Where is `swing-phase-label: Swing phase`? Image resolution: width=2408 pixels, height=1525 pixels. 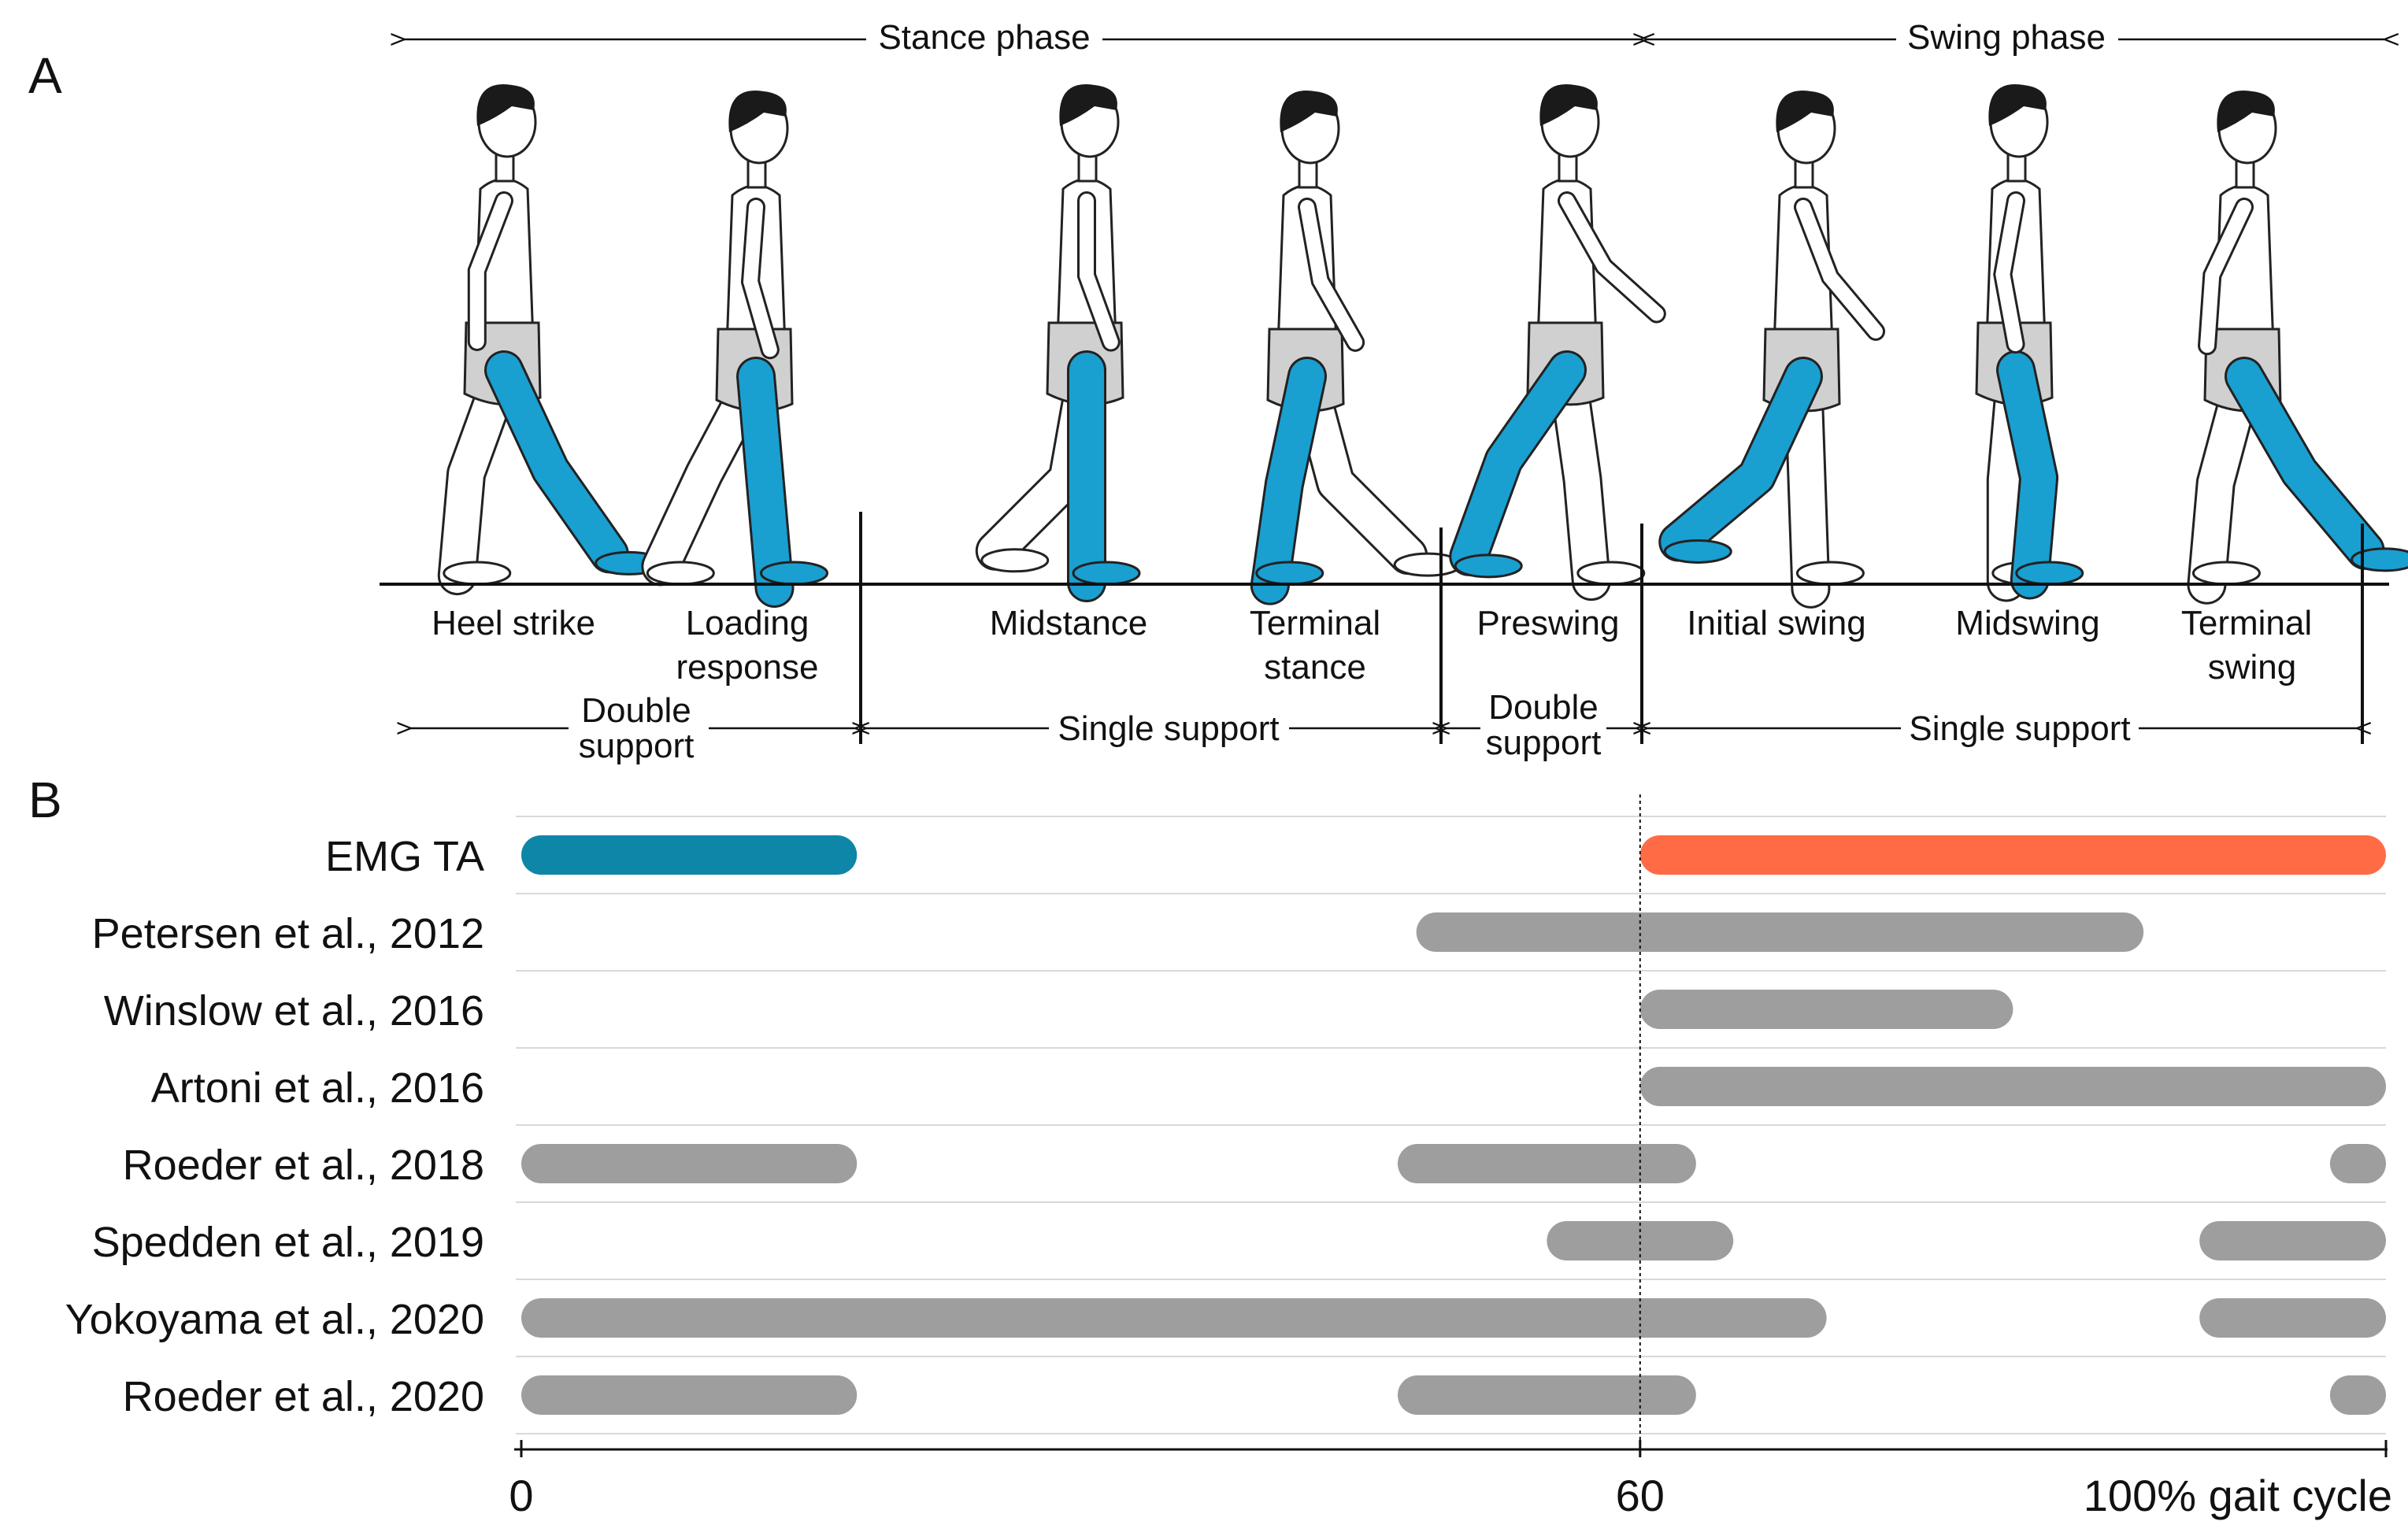
swing-phase-label: Swing phase is located at coordinates (2006, 37).